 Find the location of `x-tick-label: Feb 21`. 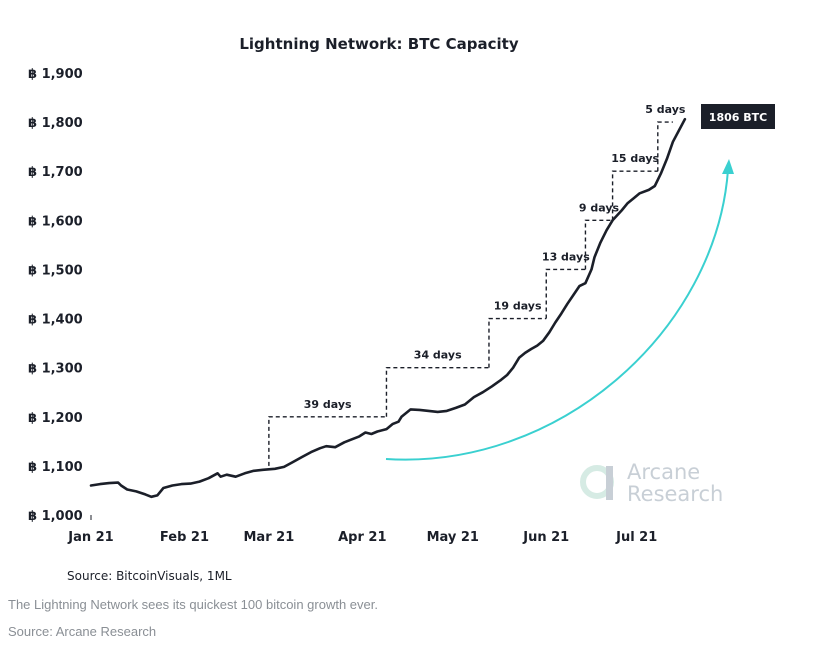

x-tick-label: Feb 21 is located at coordinates (184, 537).